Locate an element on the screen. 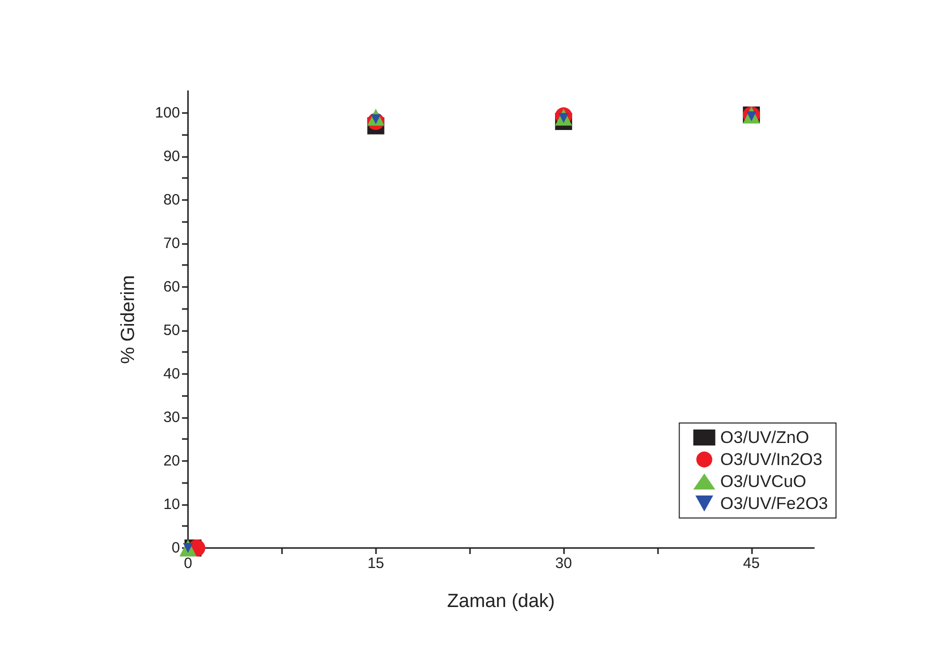  y-tick-label: 20 is located at coordinates (171, 461).